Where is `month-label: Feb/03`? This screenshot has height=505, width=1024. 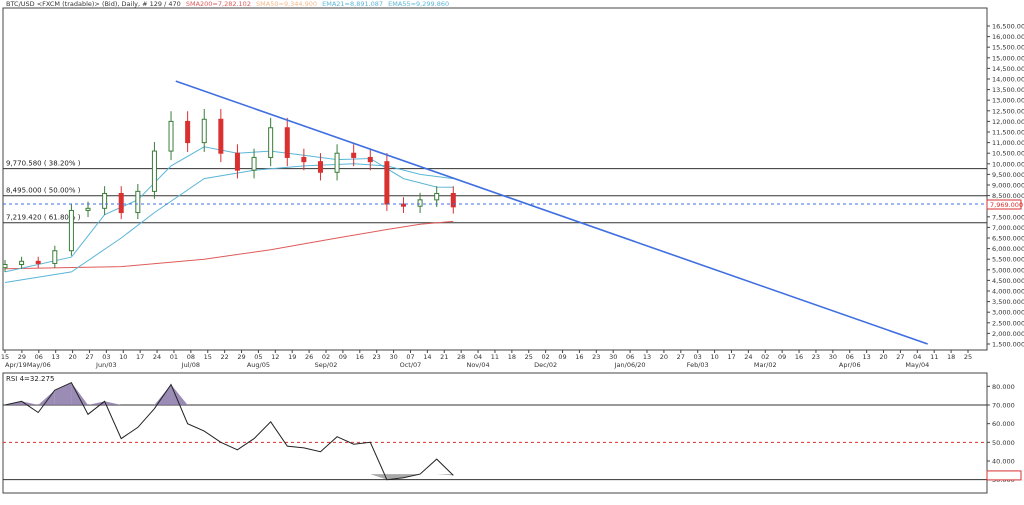 month-label: Feb/03 is located at coordinates (698, 365).